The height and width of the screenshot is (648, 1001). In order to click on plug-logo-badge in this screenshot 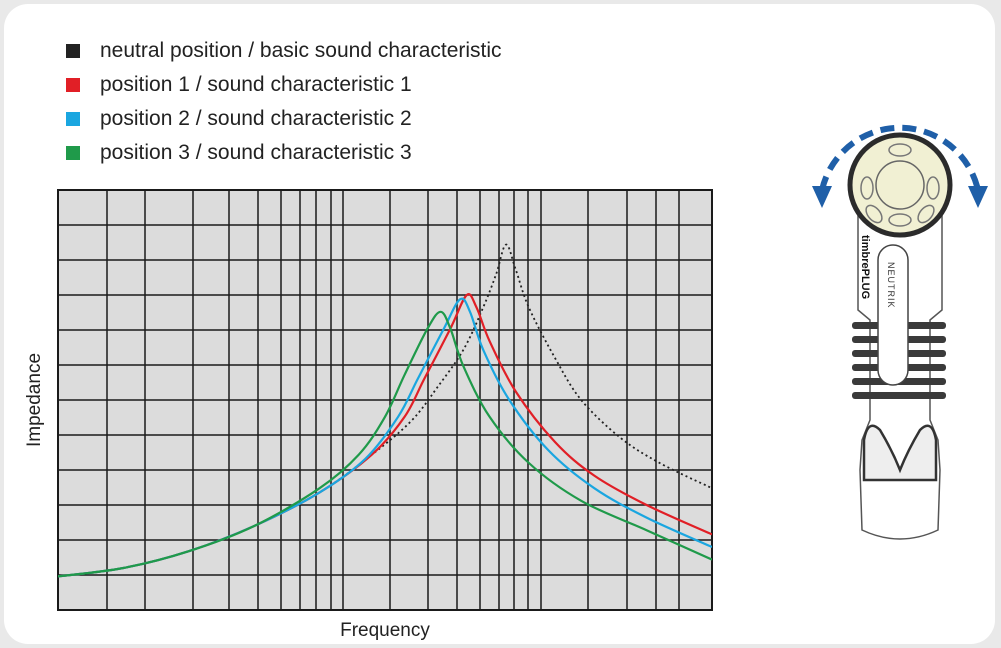, I will do `click(893, 315)`.